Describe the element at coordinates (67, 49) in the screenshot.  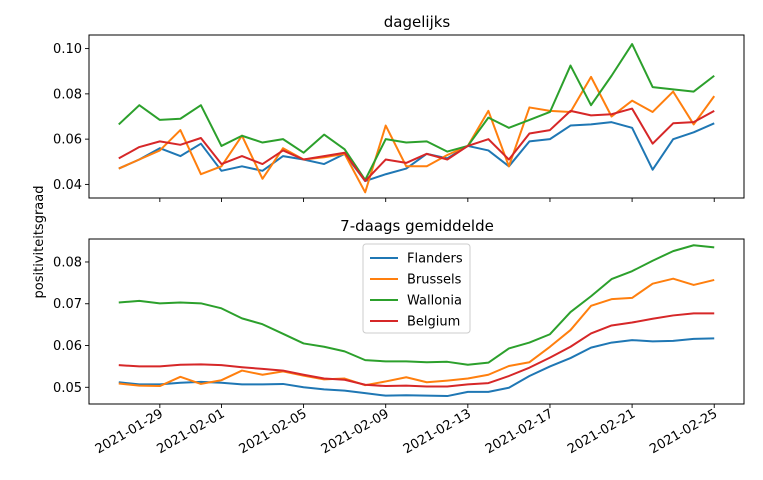
I see `y-tick-label: 0.10` at that location.